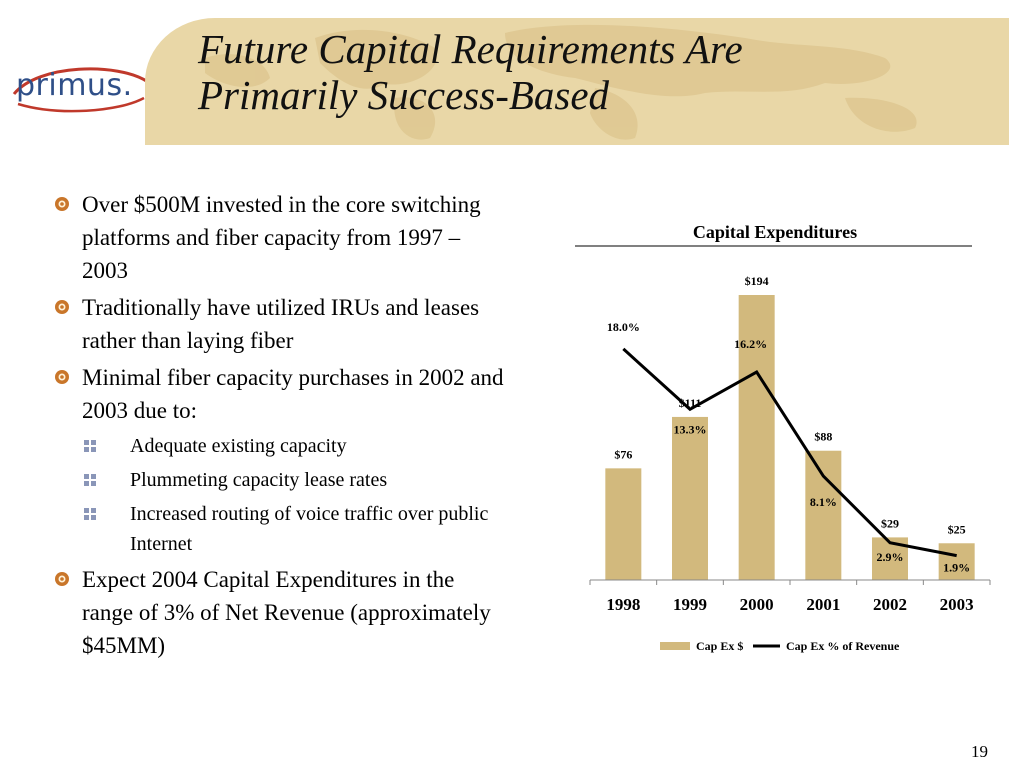 The height and width of the screenshot is (768, 1024). What do you see at coordinates (690, 403) in the screenshot?
I see `bar-label-1999: $111` at bounding box center [690, 403].